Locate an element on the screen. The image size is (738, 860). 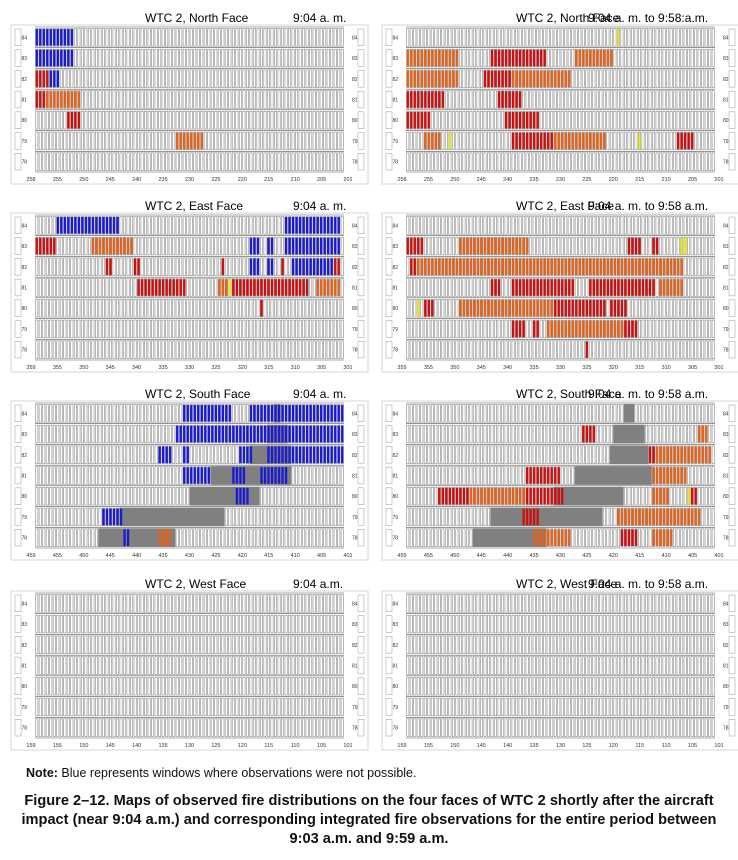
column-label: 335 is located at coordinates (162, 368).